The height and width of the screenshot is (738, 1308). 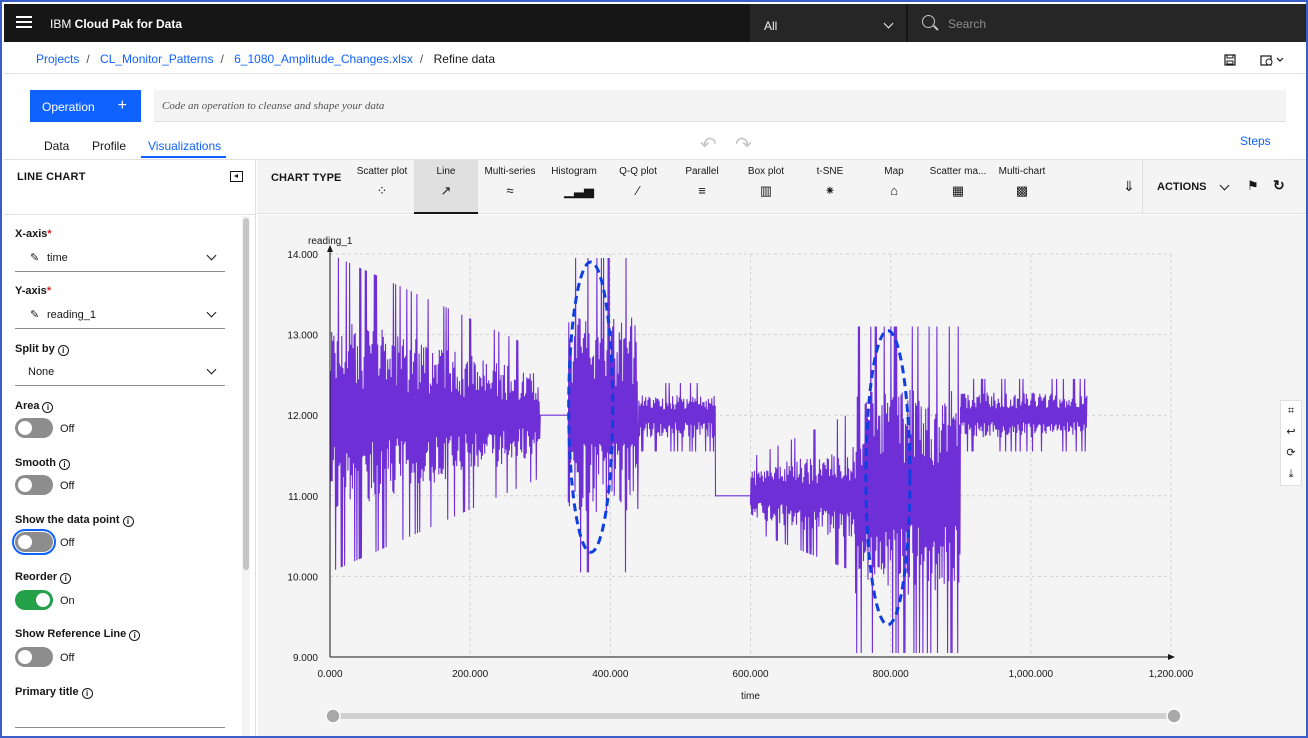 I want to click on zoom-select-icon: ⌗, so click(x=1291, y=411).